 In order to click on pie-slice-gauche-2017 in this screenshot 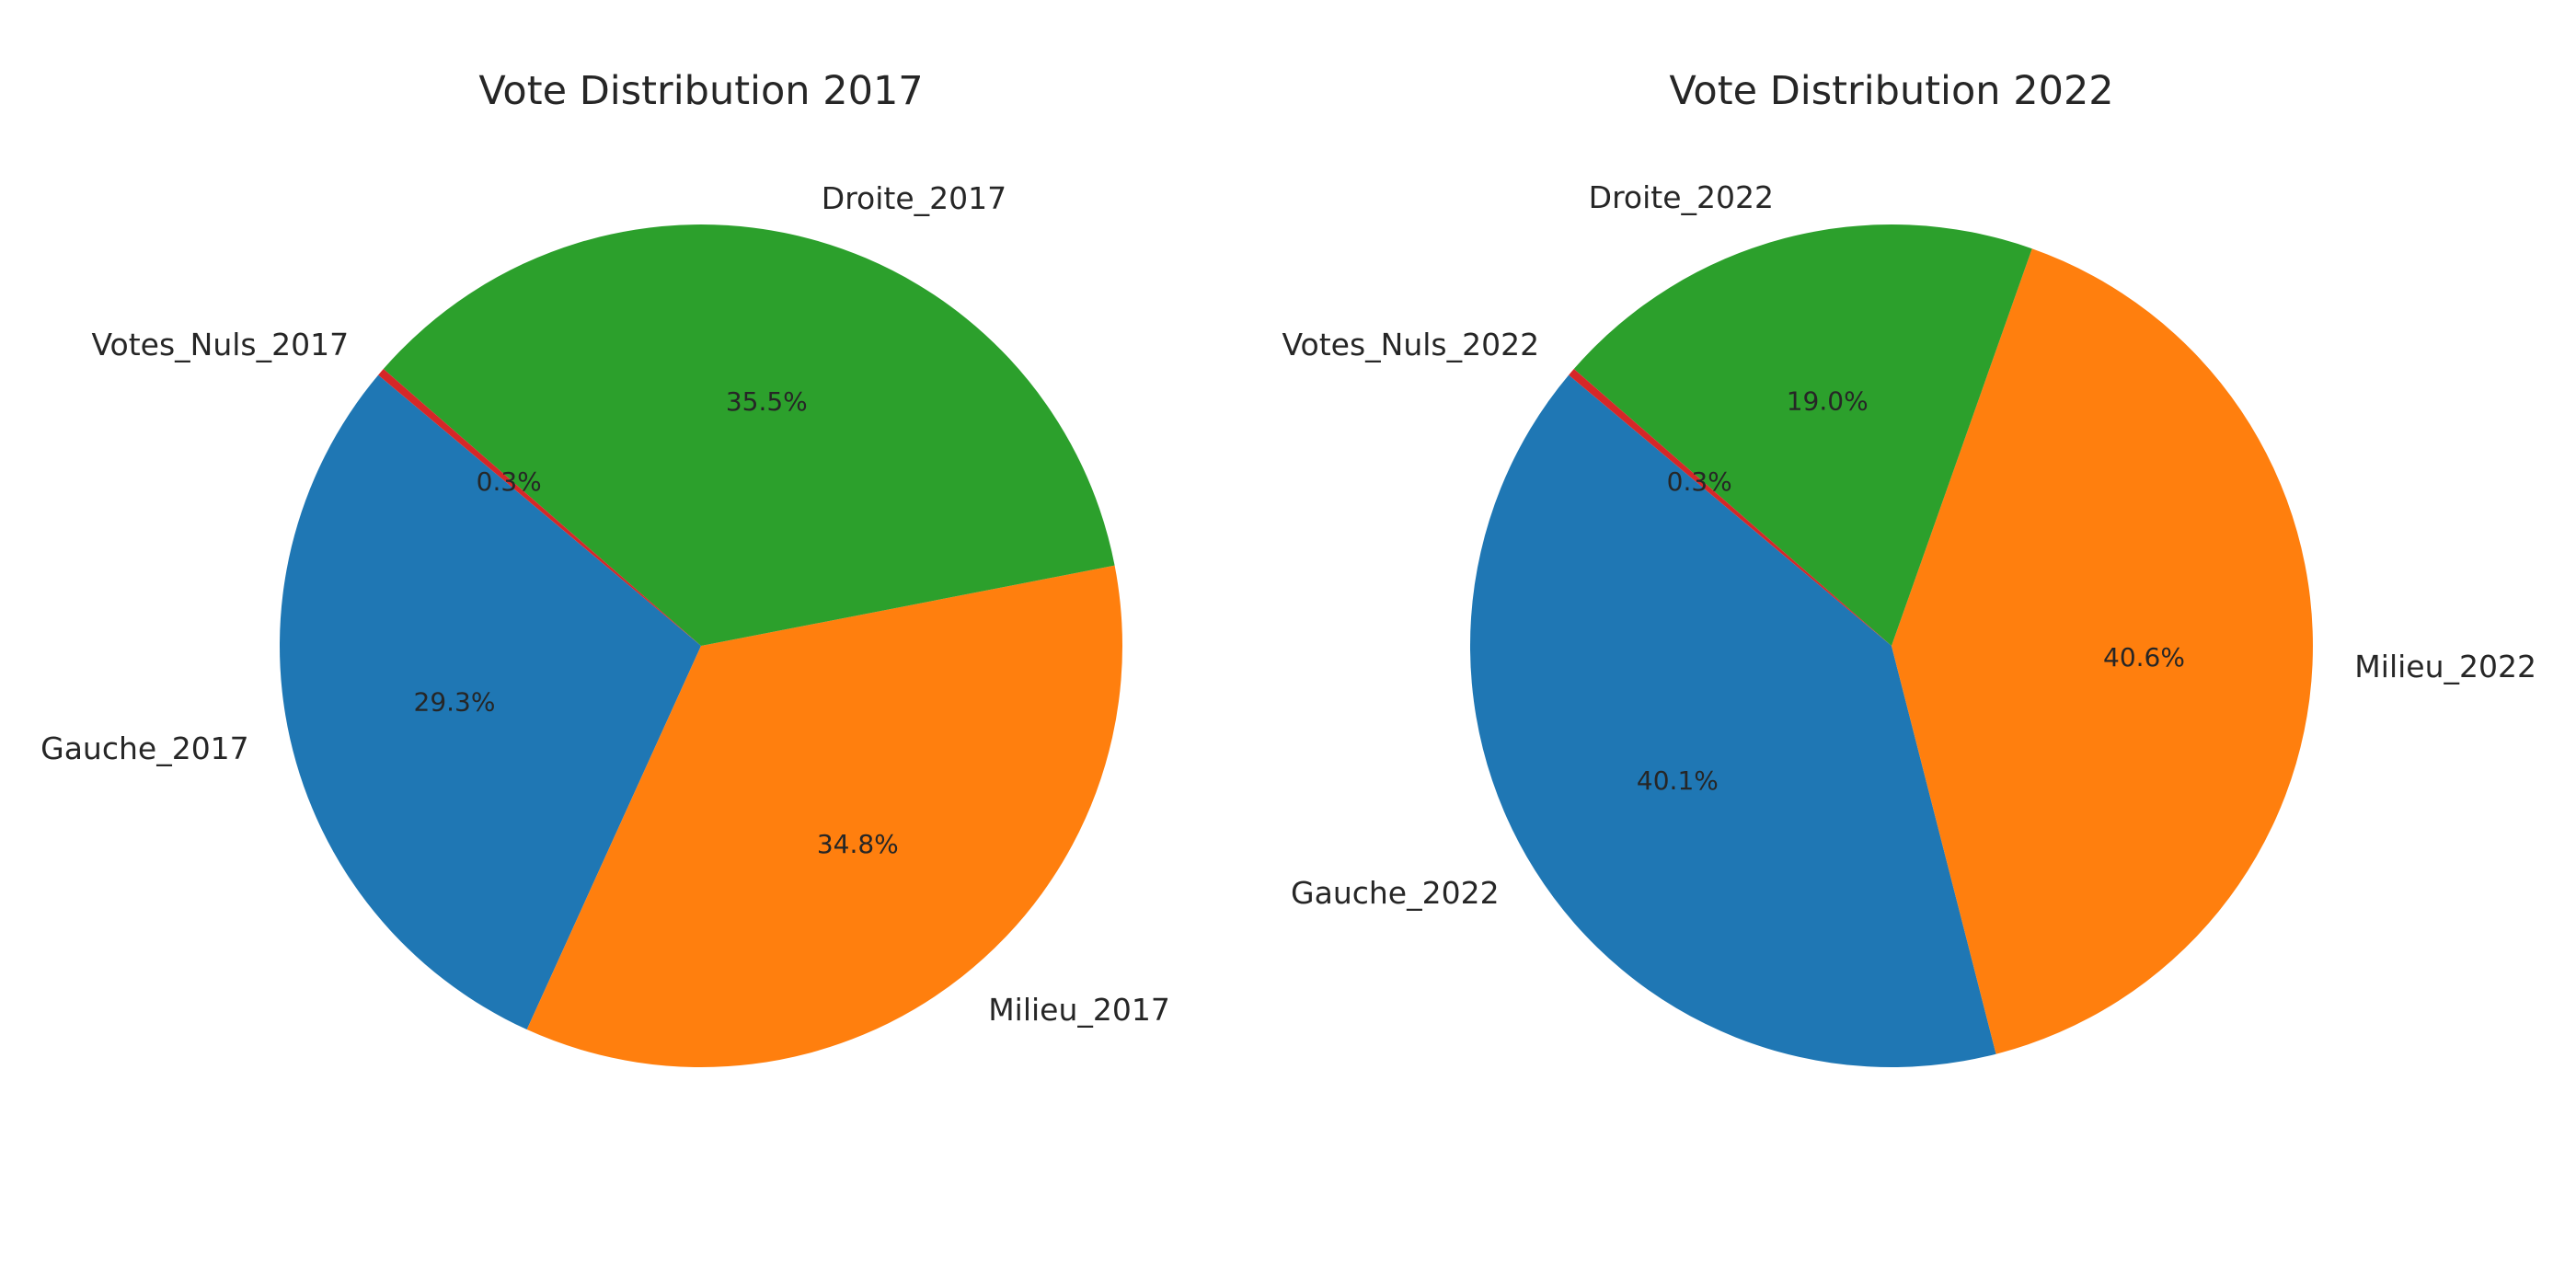, I will do `click(490, 702)`.